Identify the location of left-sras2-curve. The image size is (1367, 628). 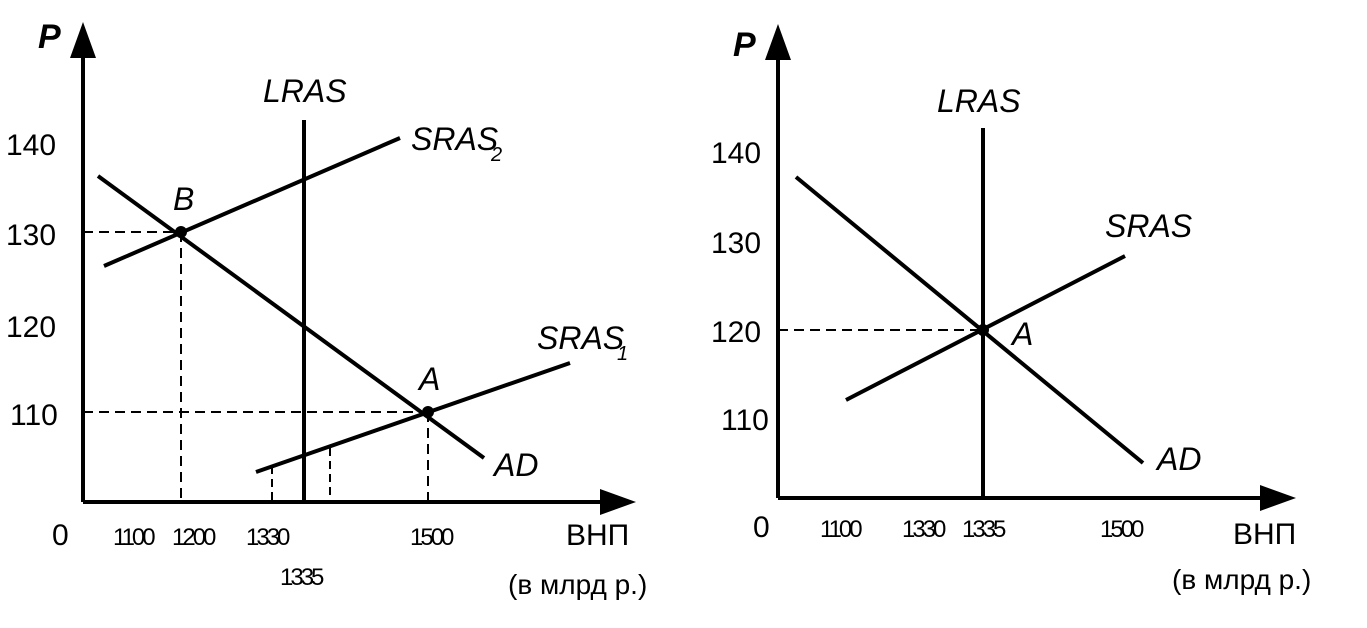
(252, 202).